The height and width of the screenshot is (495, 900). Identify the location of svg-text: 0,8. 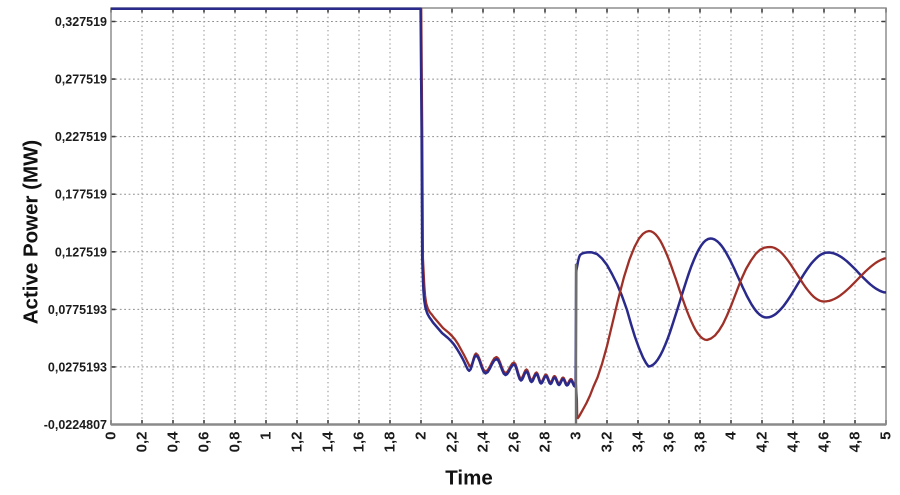
(235, 442).